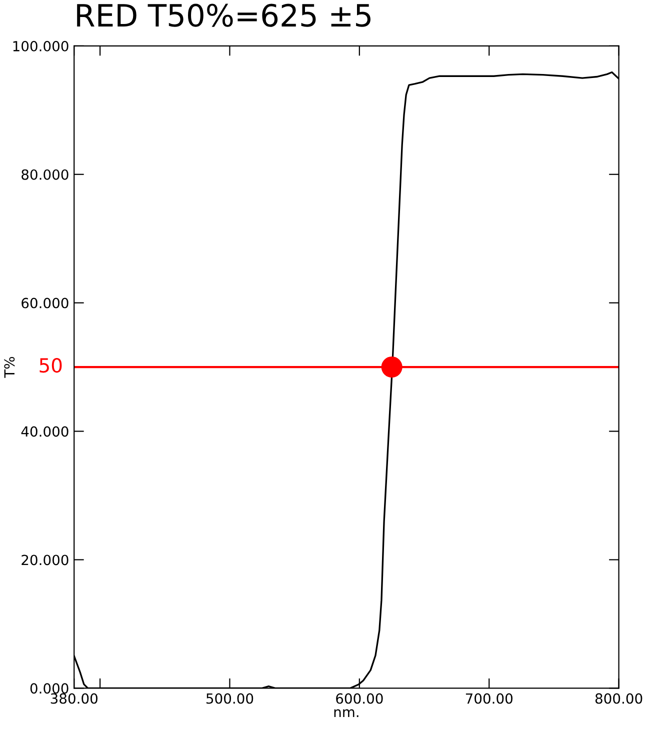 The height and width of the screenshot is (729, 650). I want to click on x-axis-title: nm., so click(346, 713).